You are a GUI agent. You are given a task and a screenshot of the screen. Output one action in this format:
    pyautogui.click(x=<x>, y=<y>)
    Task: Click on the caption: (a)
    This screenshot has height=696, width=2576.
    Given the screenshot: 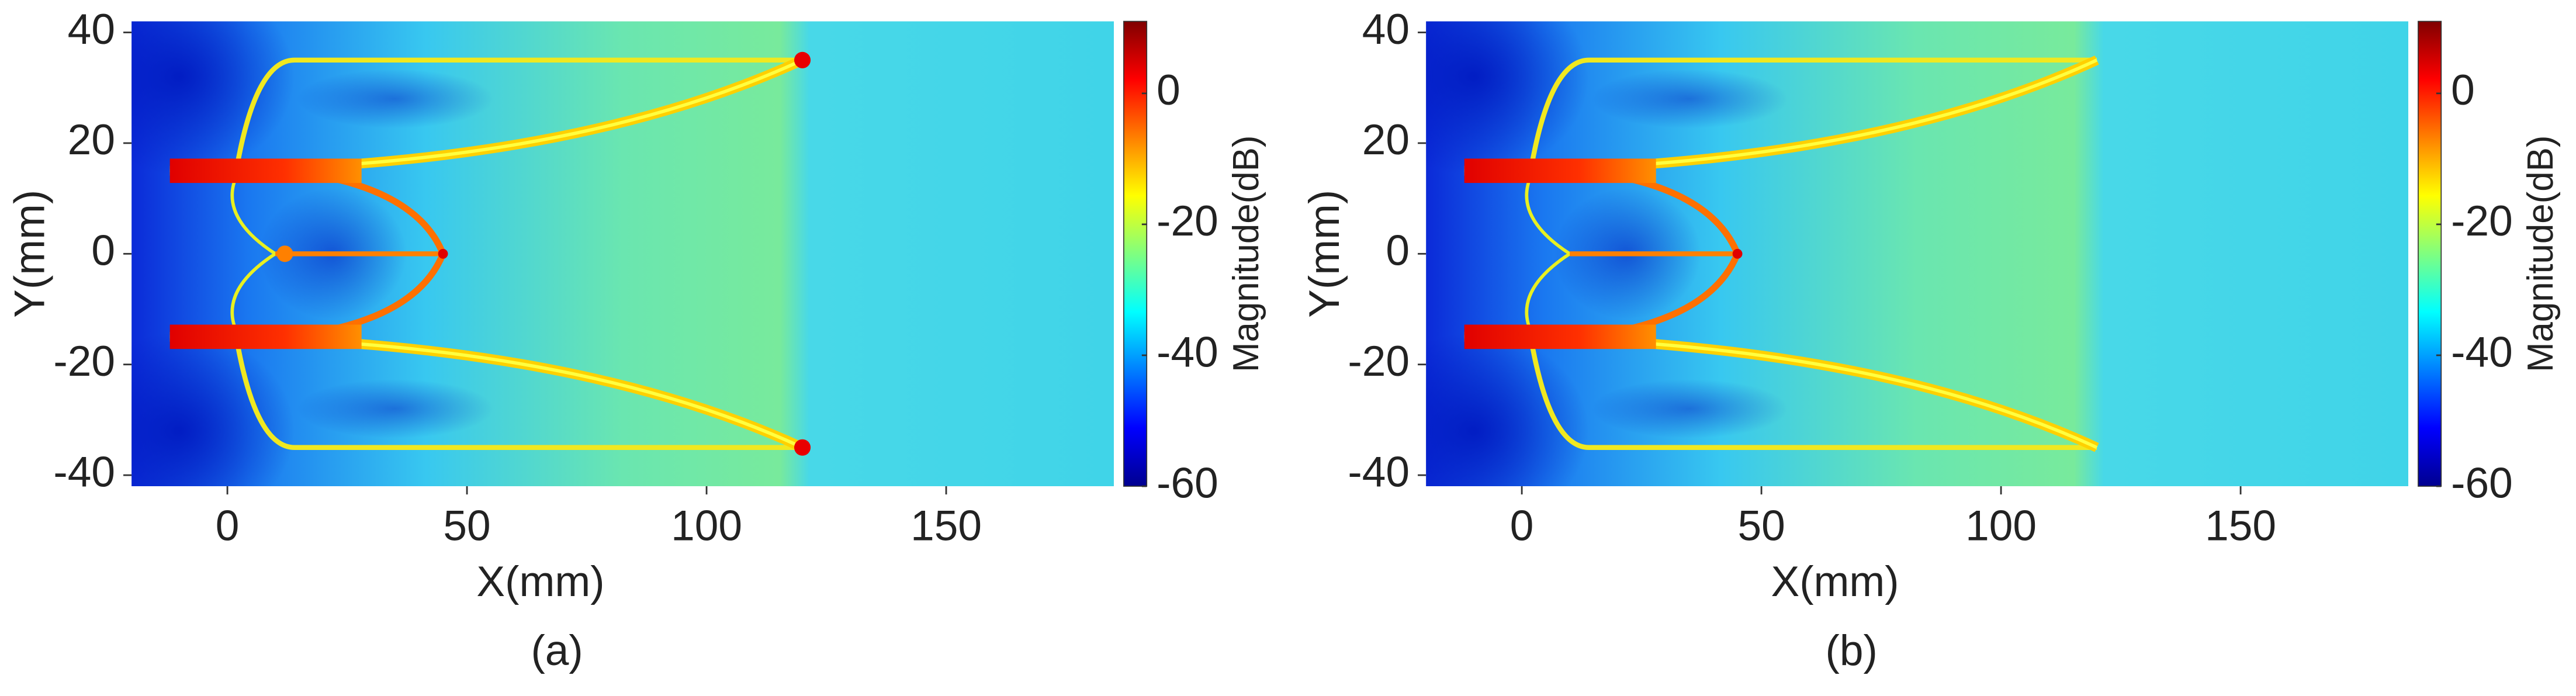 What is the action you would take?
    pyautogui.click(x=557, y=650)
    